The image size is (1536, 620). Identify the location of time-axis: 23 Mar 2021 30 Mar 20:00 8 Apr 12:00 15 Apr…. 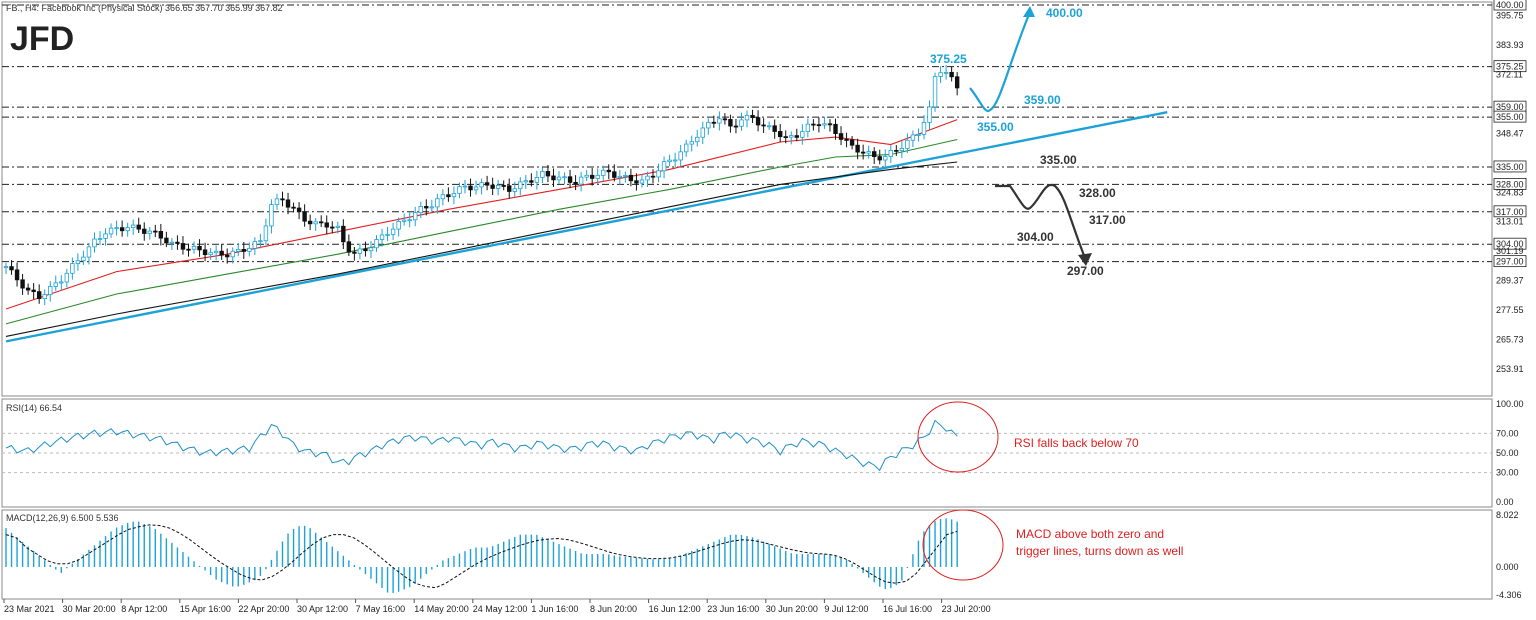
(497, 606).